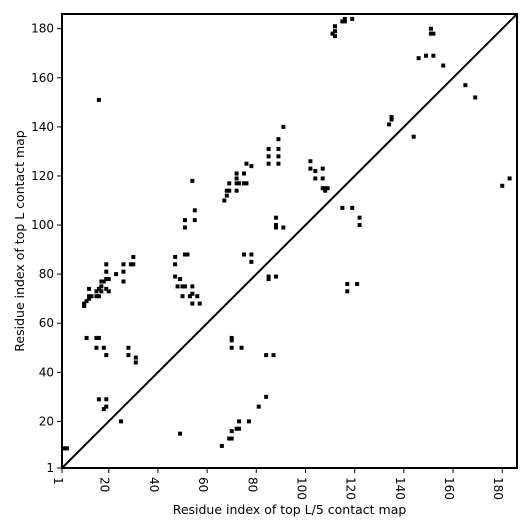 This screenshot has height=531, width=531. Describe the element at coordinates (449, 488) in the screenshot. I see `x-tick-label: 160` at that location.